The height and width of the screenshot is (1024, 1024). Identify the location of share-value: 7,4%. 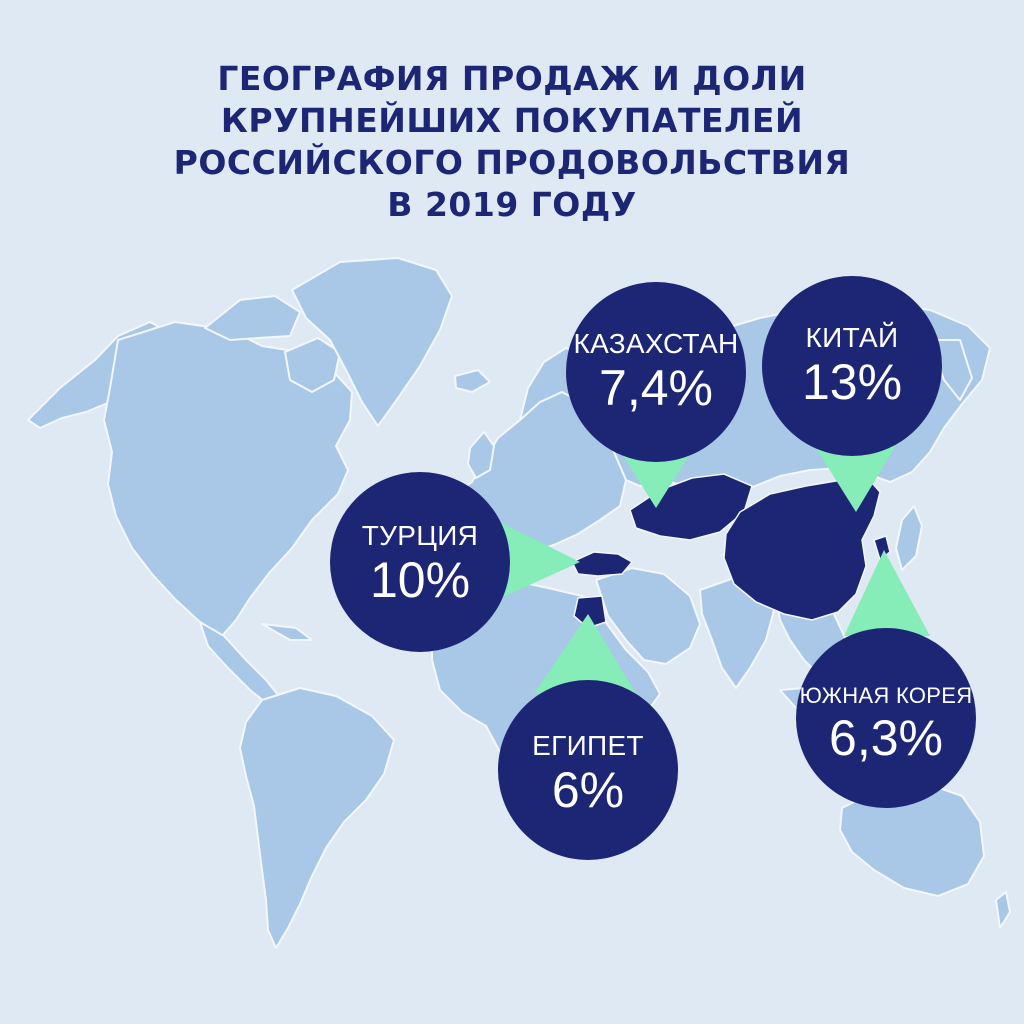
(656, 388).